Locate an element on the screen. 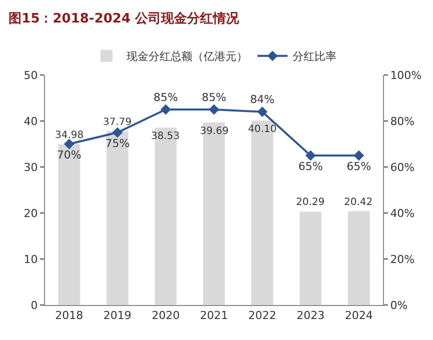 The width and height of the screenshot is (433, 340). y2-tick-label: 80% is located at coordinates (402, 121).